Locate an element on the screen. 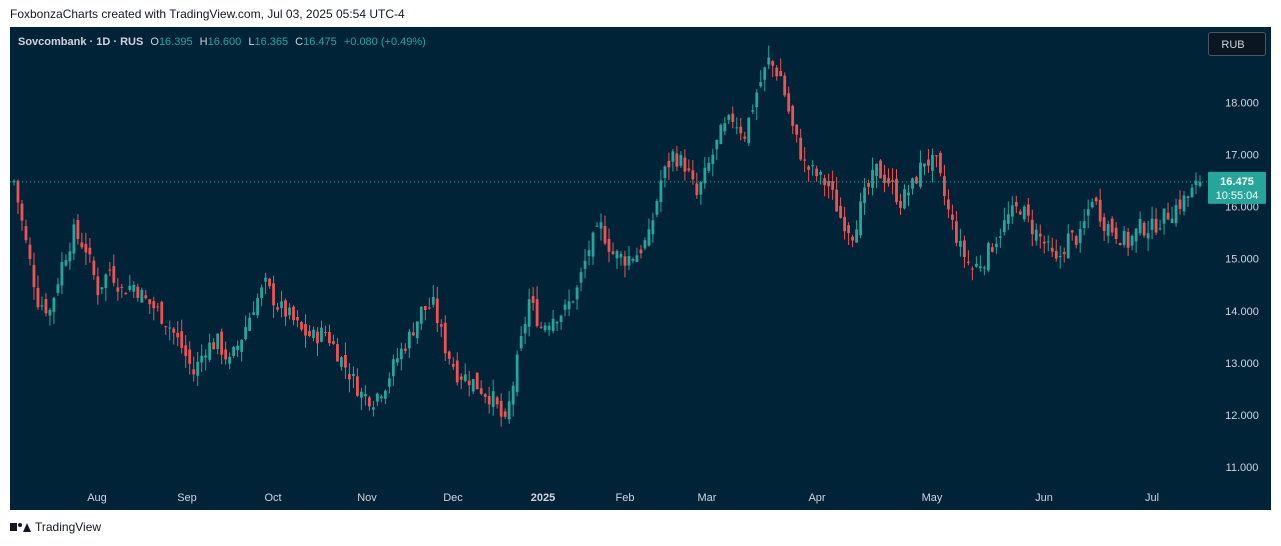  tradingview-logo: TradingView is located at coordinates (55, 527).